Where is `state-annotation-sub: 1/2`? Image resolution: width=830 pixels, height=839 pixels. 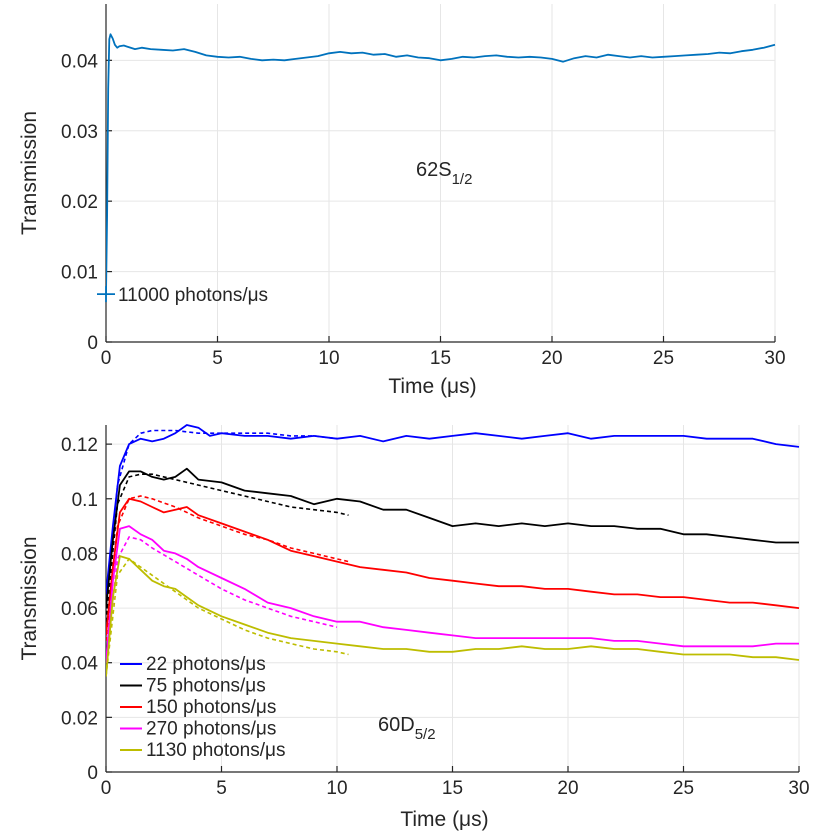
state-annotation-sub: 1/2 is located at coordinates (462, 179).